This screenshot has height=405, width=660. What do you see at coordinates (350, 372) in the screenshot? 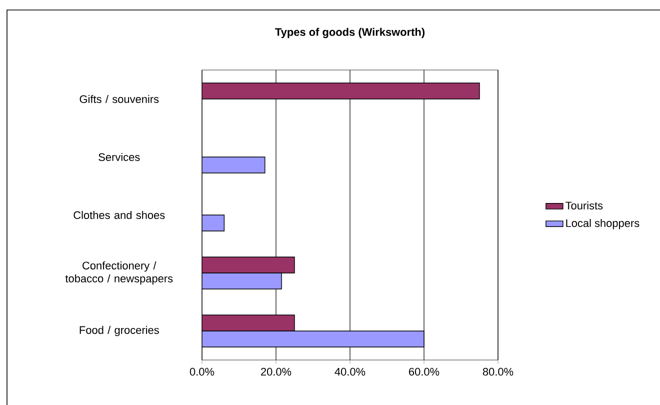
I see `x-tick-label: 40.0%` at bounding box center [350, 372].